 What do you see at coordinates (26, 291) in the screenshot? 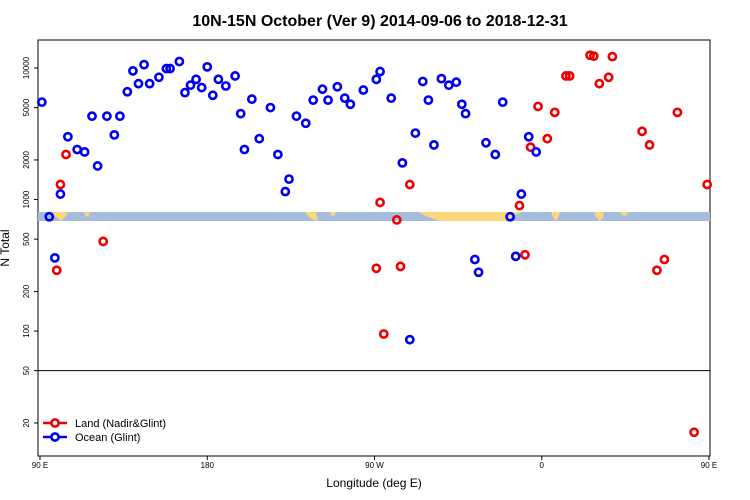
I see `y-tick-label: 200` at bounding box center [26, 291].